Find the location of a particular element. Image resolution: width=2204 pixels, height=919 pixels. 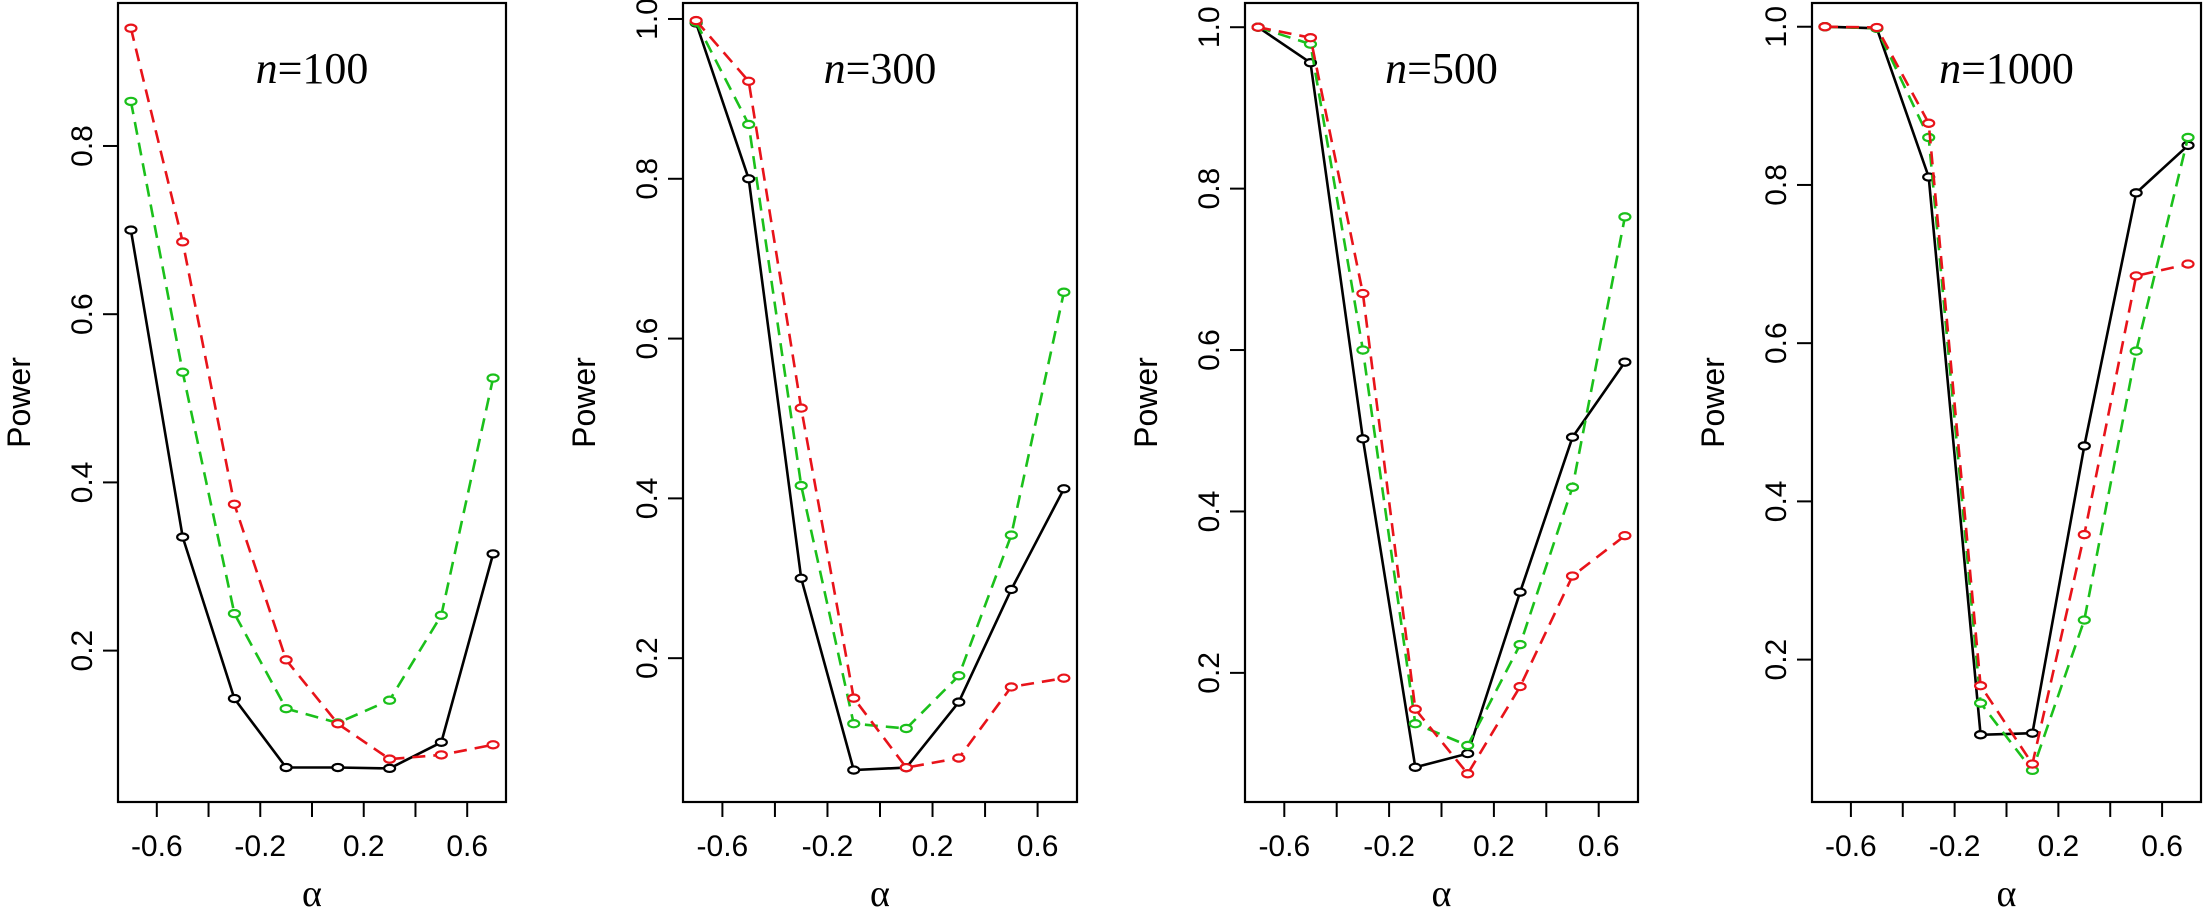

y-tick-label: 1.0 is located at coordinates (1776, 27).